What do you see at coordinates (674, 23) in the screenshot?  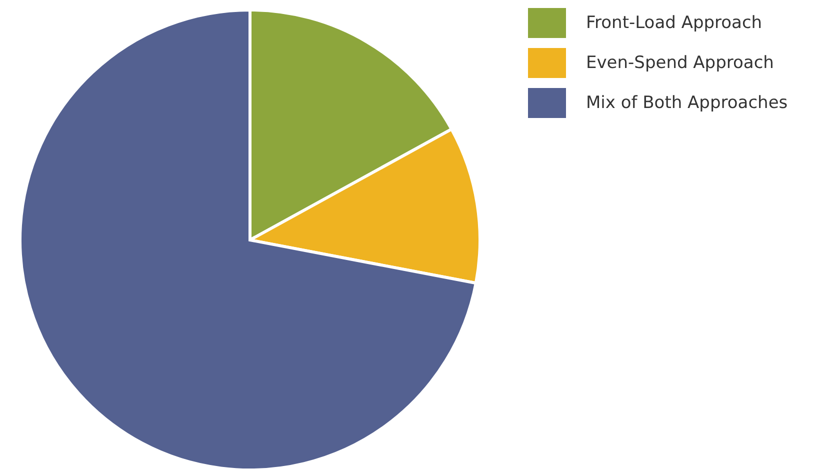 I see `legend-label: Front-Load Approach` at bounding box center [674, 23].